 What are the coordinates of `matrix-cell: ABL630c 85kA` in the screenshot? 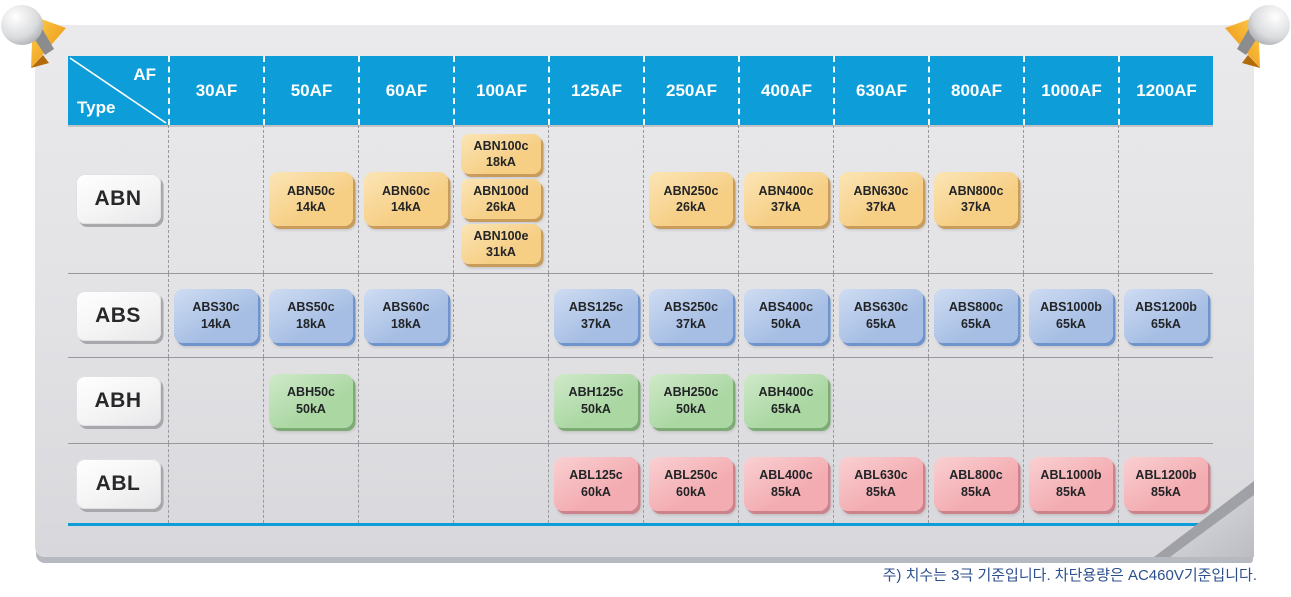 It's located at (880, 483).